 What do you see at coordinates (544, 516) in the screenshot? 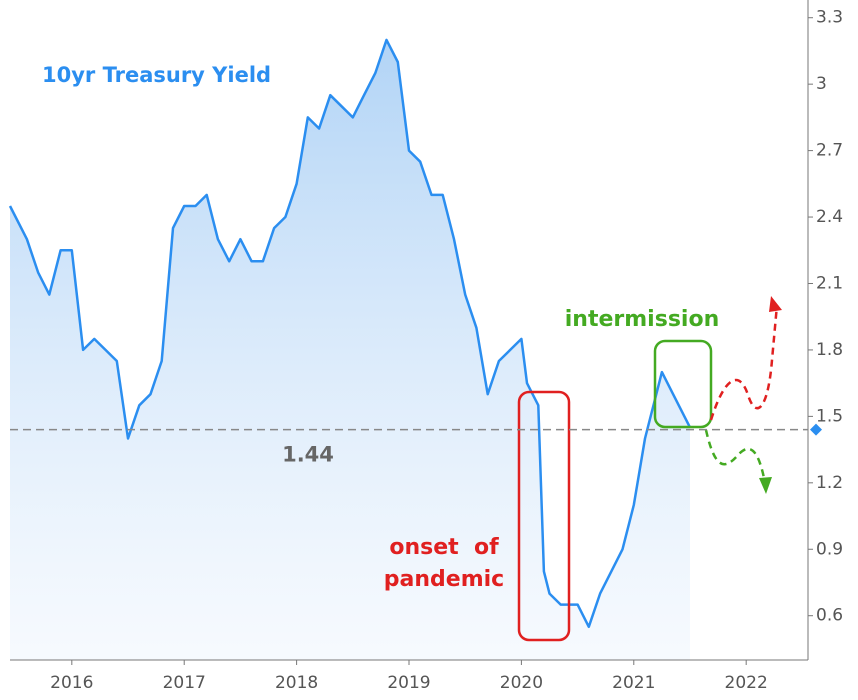
I see `pandemic-box` at bounding box center [544, 516].